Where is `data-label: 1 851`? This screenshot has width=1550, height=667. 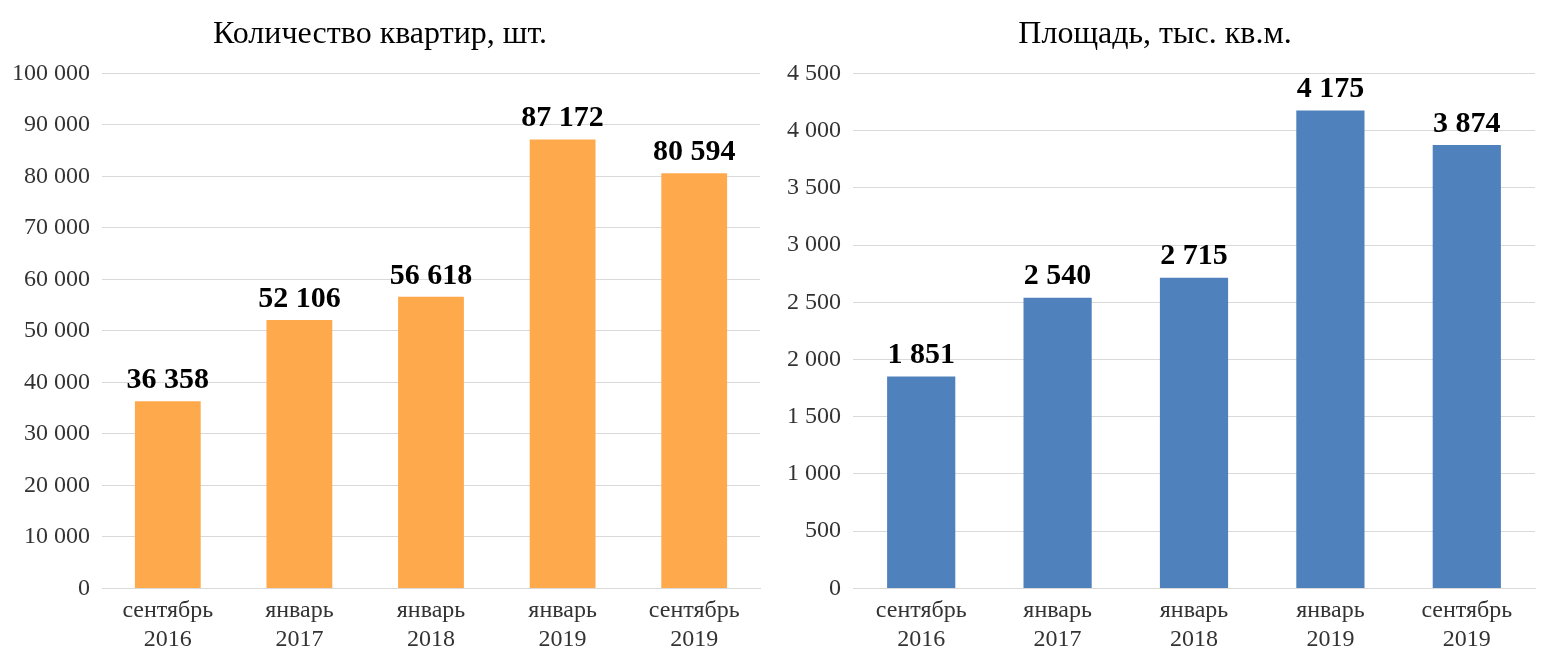
data-label: 1 851 is located at coordinates (921, 353).